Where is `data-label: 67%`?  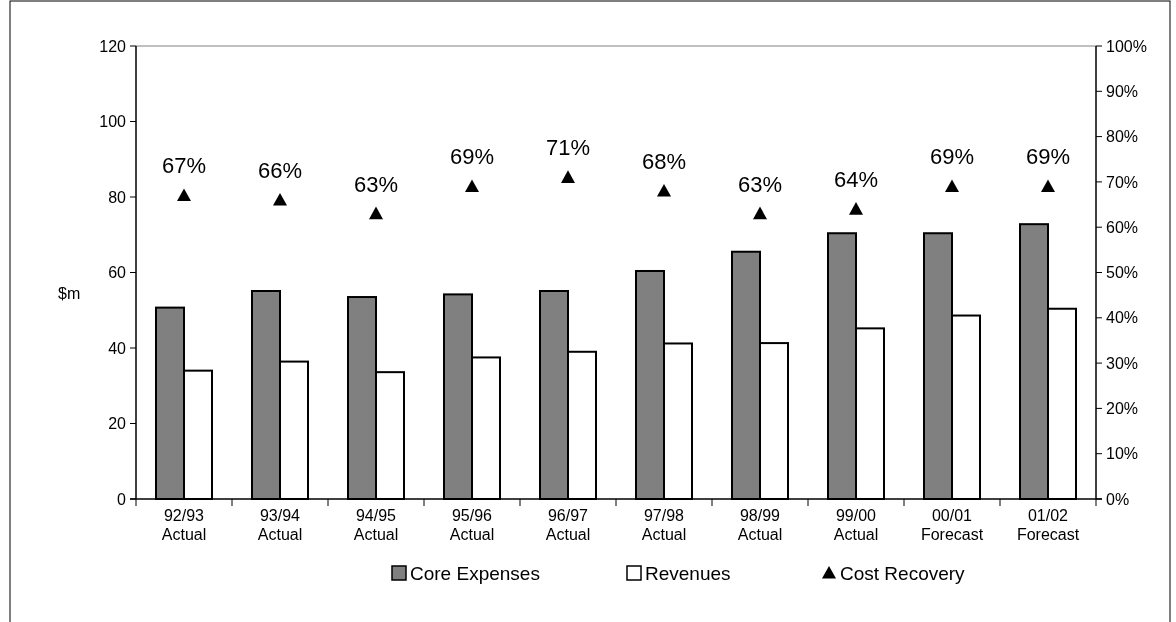
data-label: 67% is located at coordinates (184, 166).